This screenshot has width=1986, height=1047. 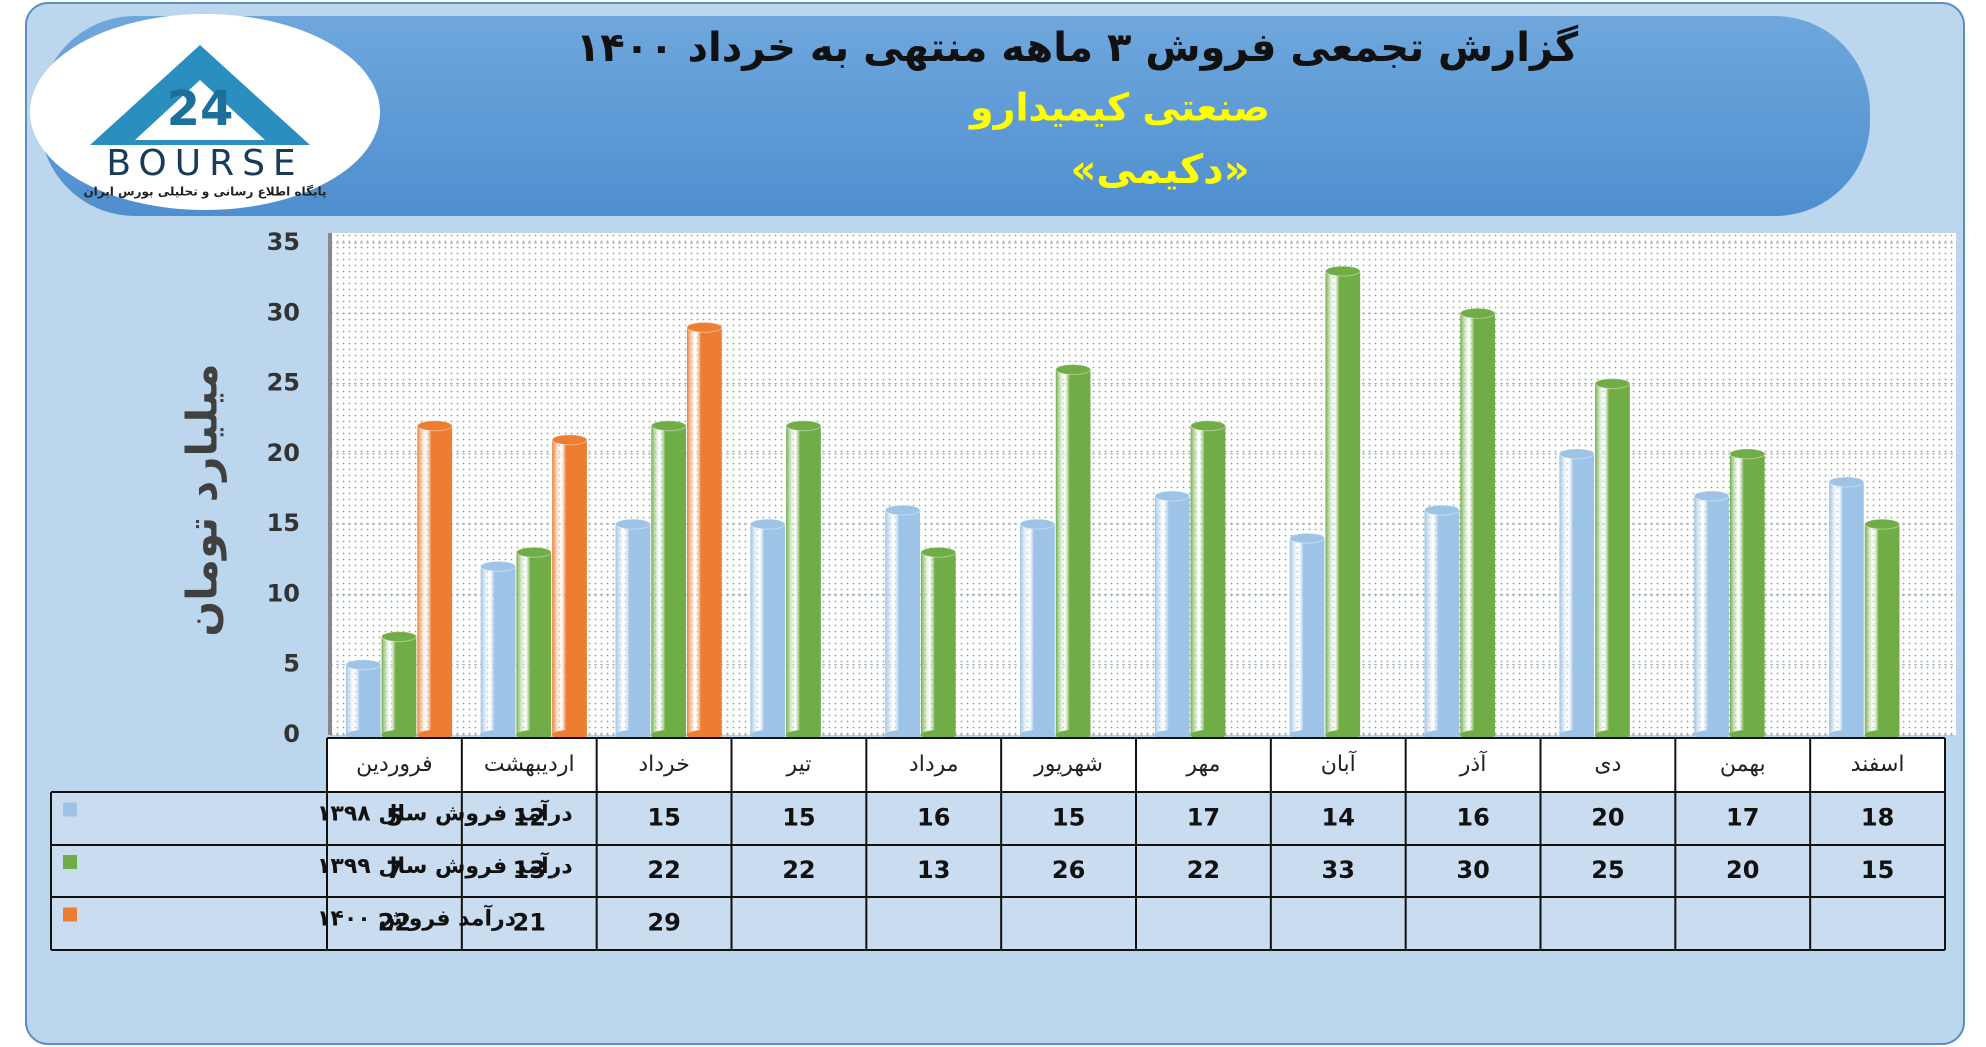 What do you see at coordinates (663, 764) in the screenshot?
I see `x-tick-label: خرداد` at bounding box center [663, 764].